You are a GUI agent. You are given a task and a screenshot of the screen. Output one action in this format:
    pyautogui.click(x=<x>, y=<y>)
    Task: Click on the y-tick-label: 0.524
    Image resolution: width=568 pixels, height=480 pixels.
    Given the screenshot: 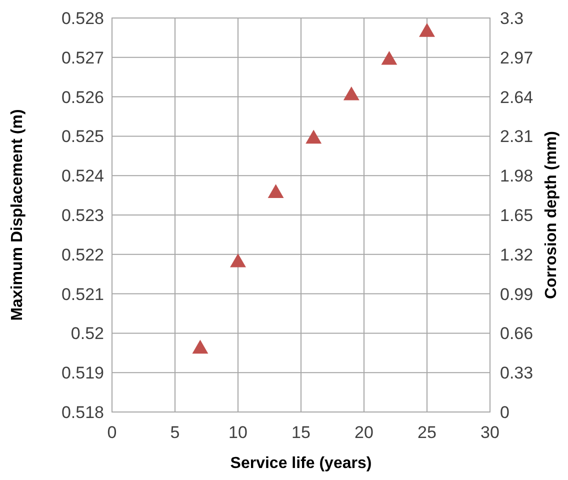 What is the action you would take?
    pyautogui.click(x=82, y=176)
    